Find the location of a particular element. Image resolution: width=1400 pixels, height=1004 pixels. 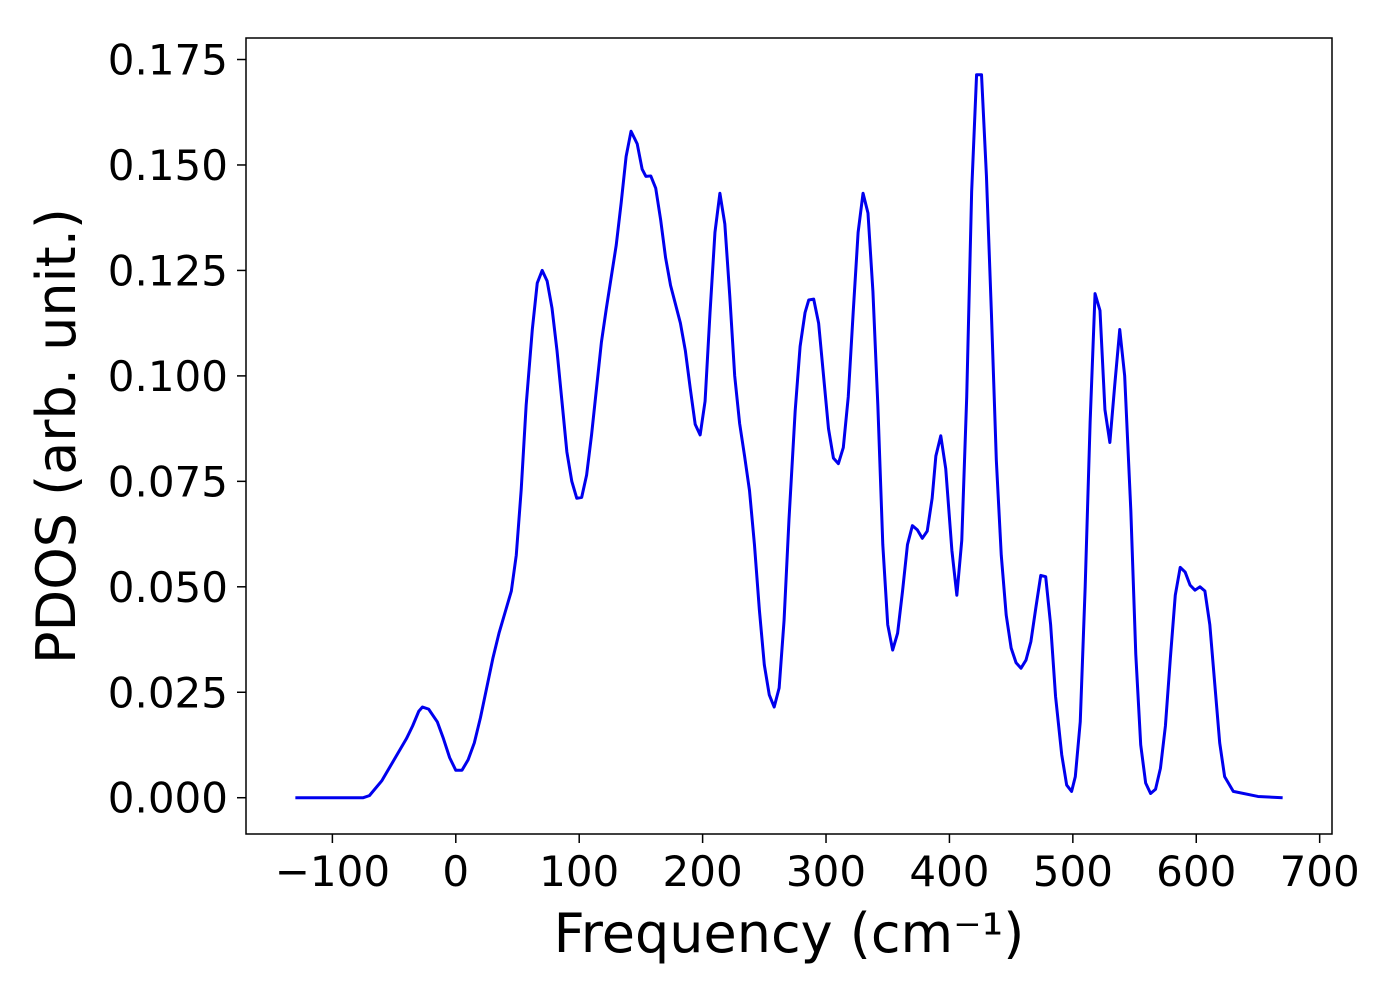

x-tick-label: 100 is located at coordinates (579, 871).